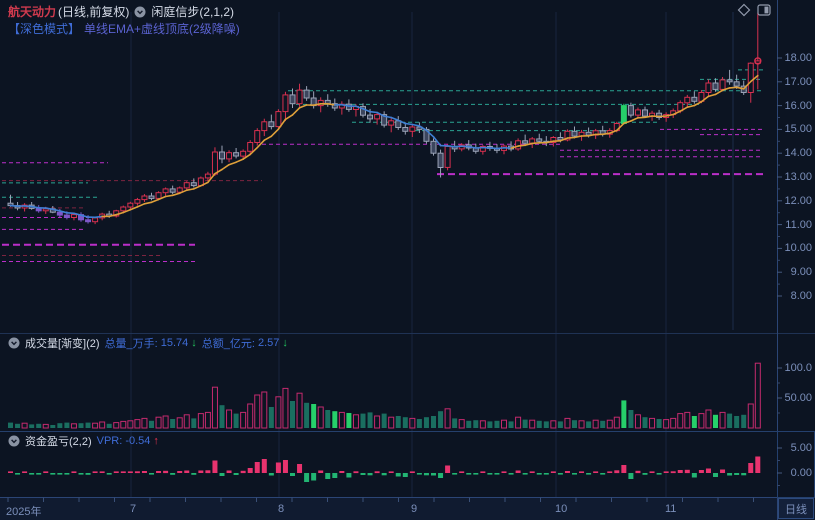 Image resolution: width=815 pixels, height=520 pixels. I want to click on indicator-name: 单线EMA+虚线顶底(2级降噪), so click(162, 29).